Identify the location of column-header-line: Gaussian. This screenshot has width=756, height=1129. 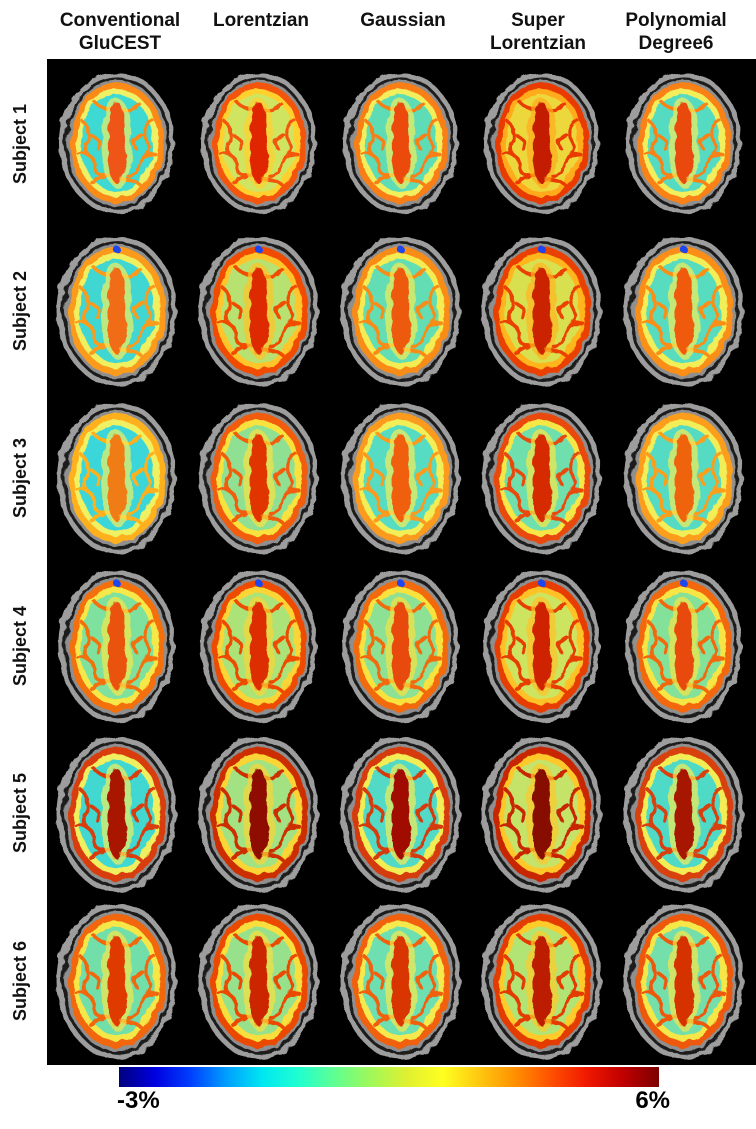
(403, 20).